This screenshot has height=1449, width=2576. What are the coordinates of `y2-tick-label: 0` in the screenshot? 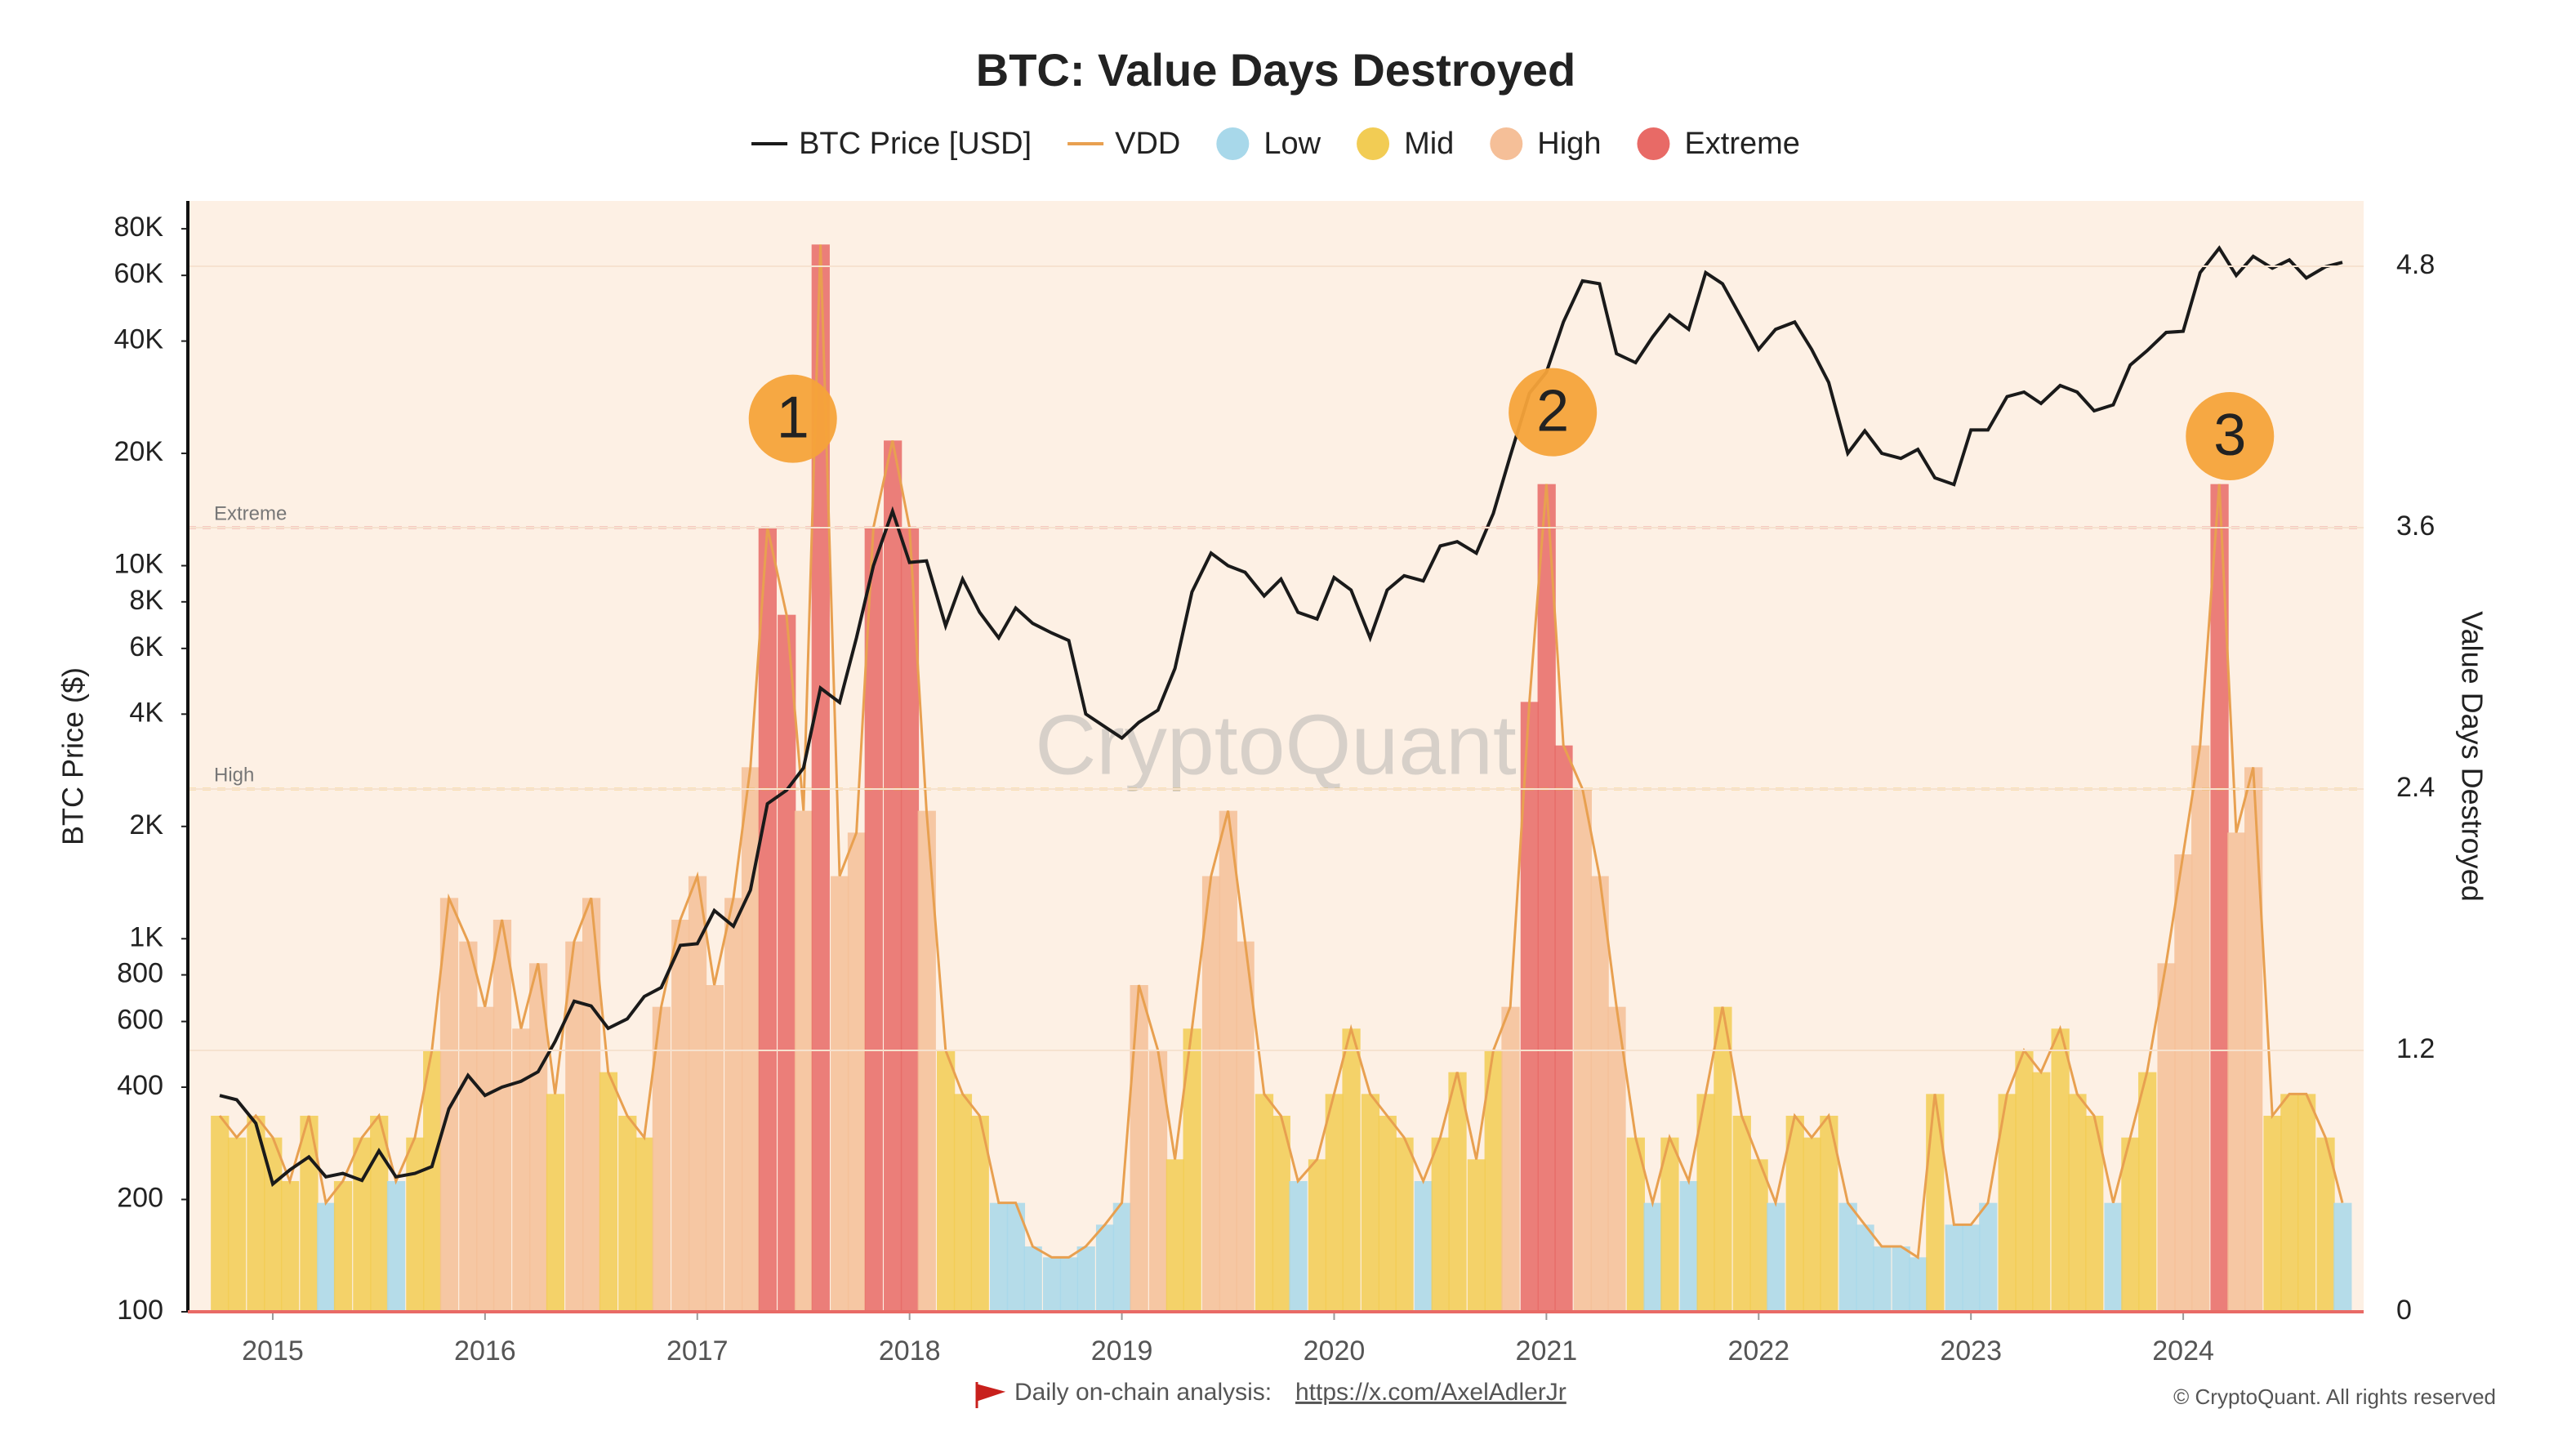 It's located at (2404, 1310).